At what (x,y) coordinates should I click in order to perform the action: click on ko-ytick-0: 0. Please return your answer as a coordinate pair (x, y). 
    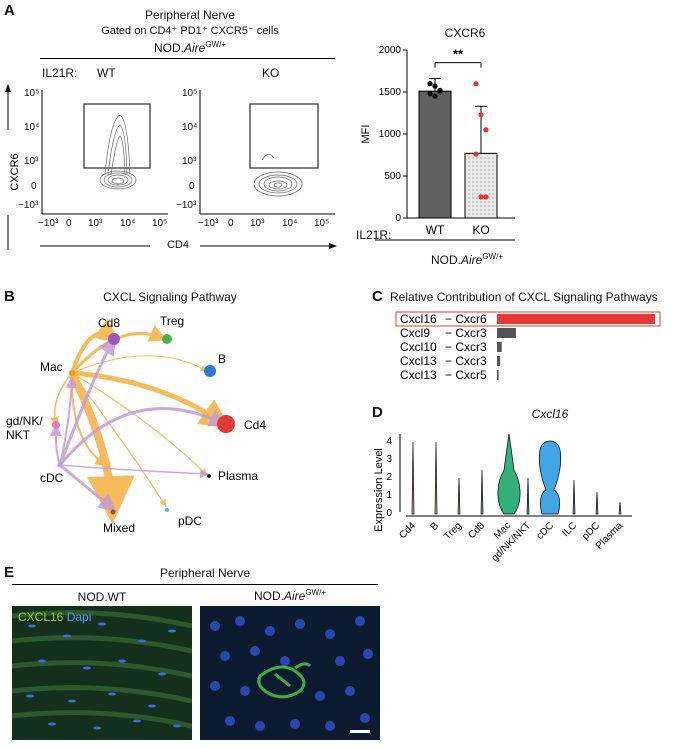
    Looking at the image, I should click on (192, 186).